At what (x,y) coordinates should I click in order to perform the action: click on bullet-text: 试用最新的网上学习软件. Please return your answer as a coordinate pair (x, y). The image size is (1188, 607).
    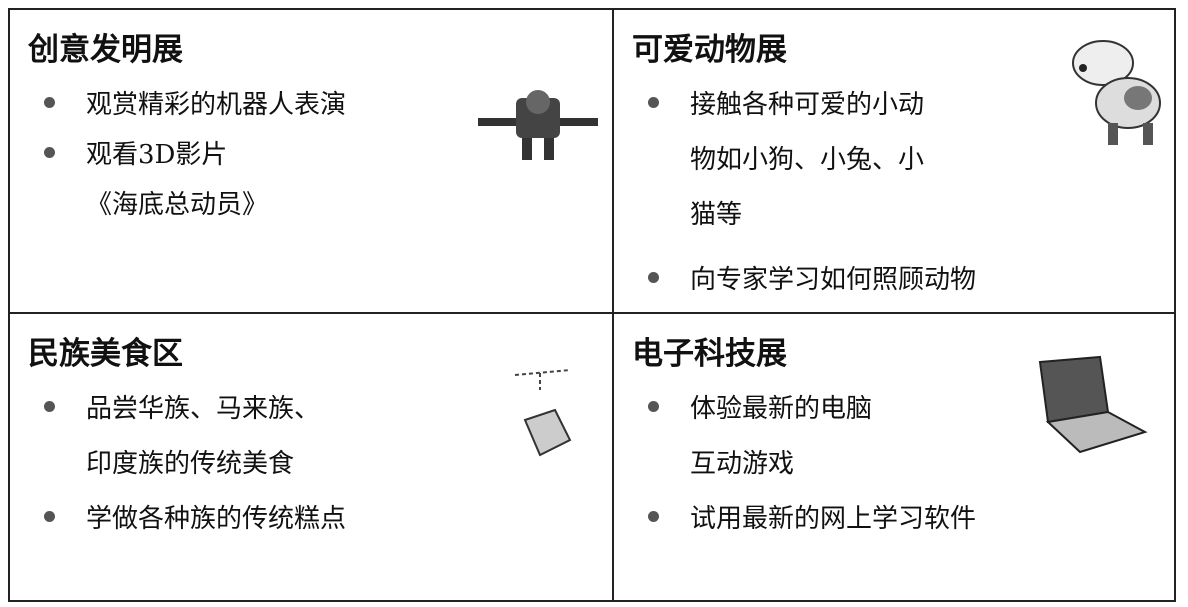
    Looking at the image, I should click on (833, 519).